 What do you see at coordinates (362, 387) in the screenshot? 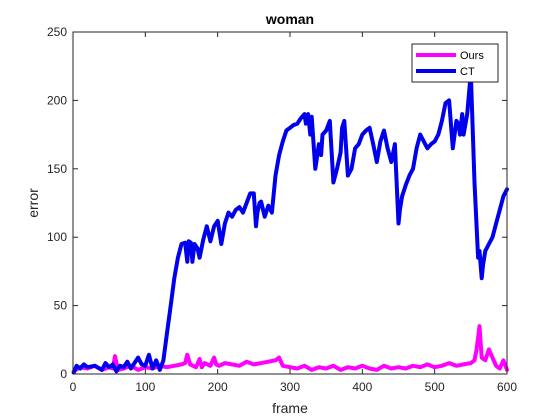
I see `x-tick-label: 400` at bounding box center [362, 387].